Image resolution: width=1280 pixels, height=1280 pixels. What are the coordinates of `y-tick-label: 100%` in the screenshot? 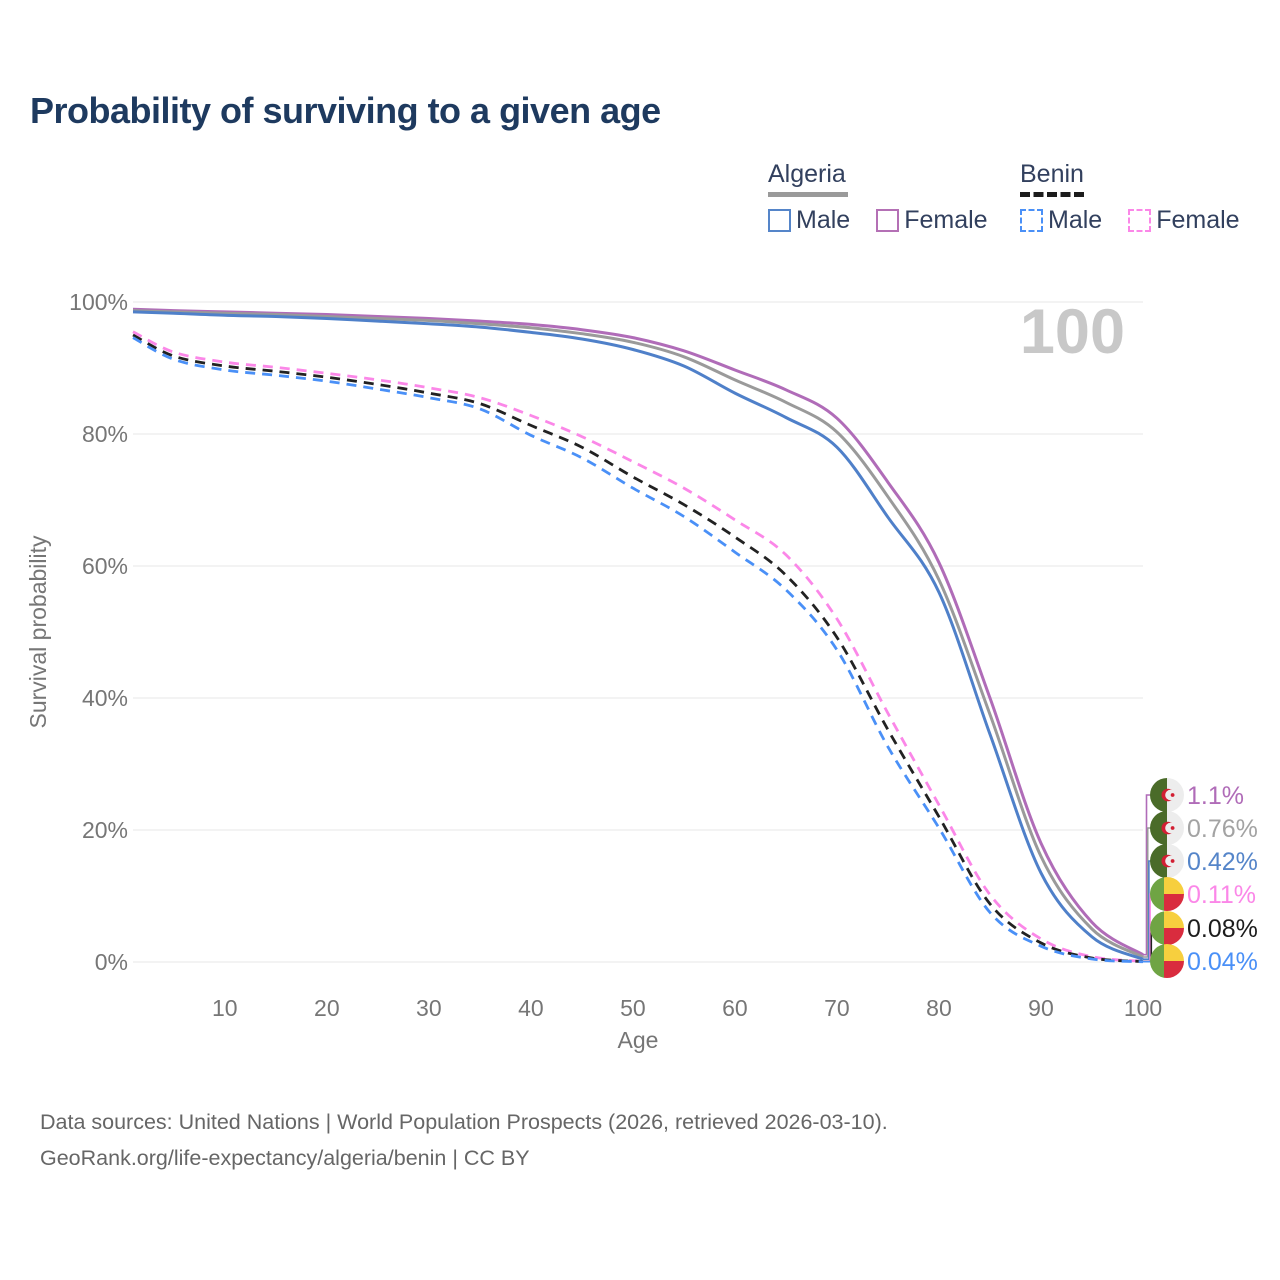 It's located at (98, 302).